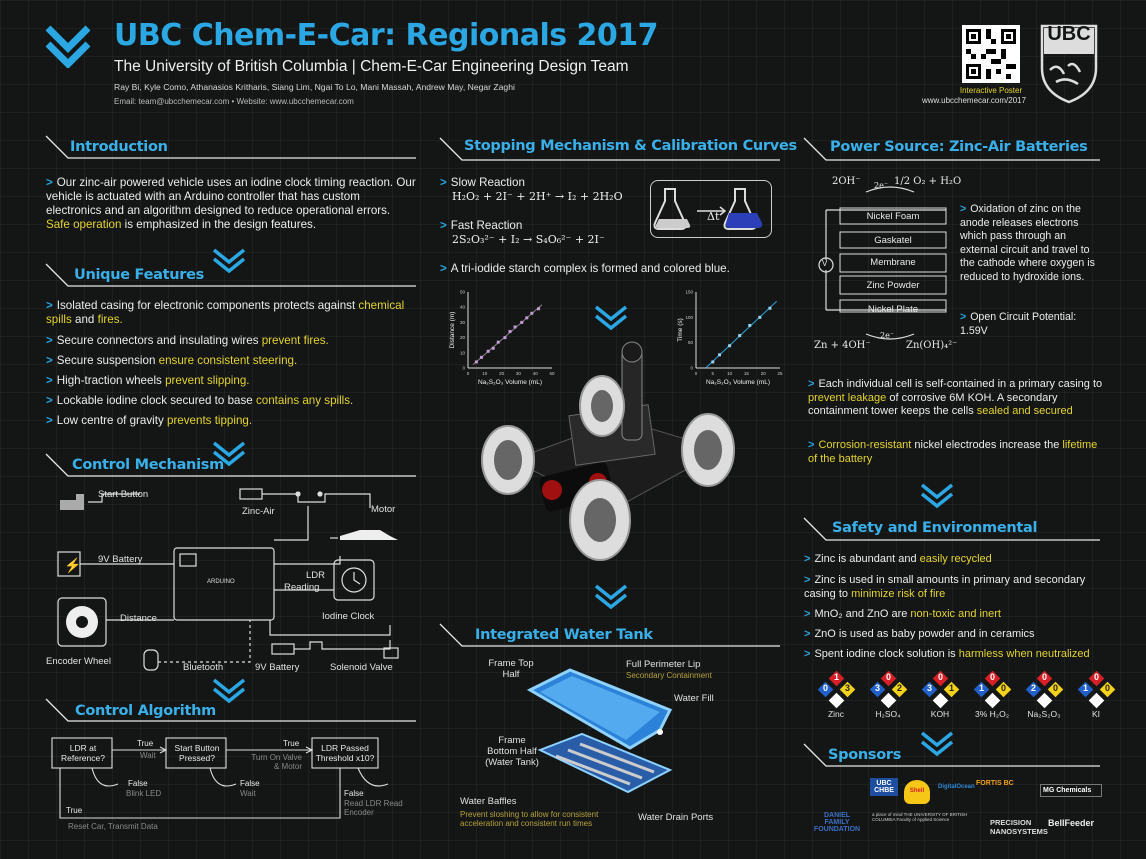 Image resolution: width=1146 pixels, height=859 pixels. What do you see at coordinates (741, 334) in the screenshot?
I see `trend-line` at bounding box center [741, 334].